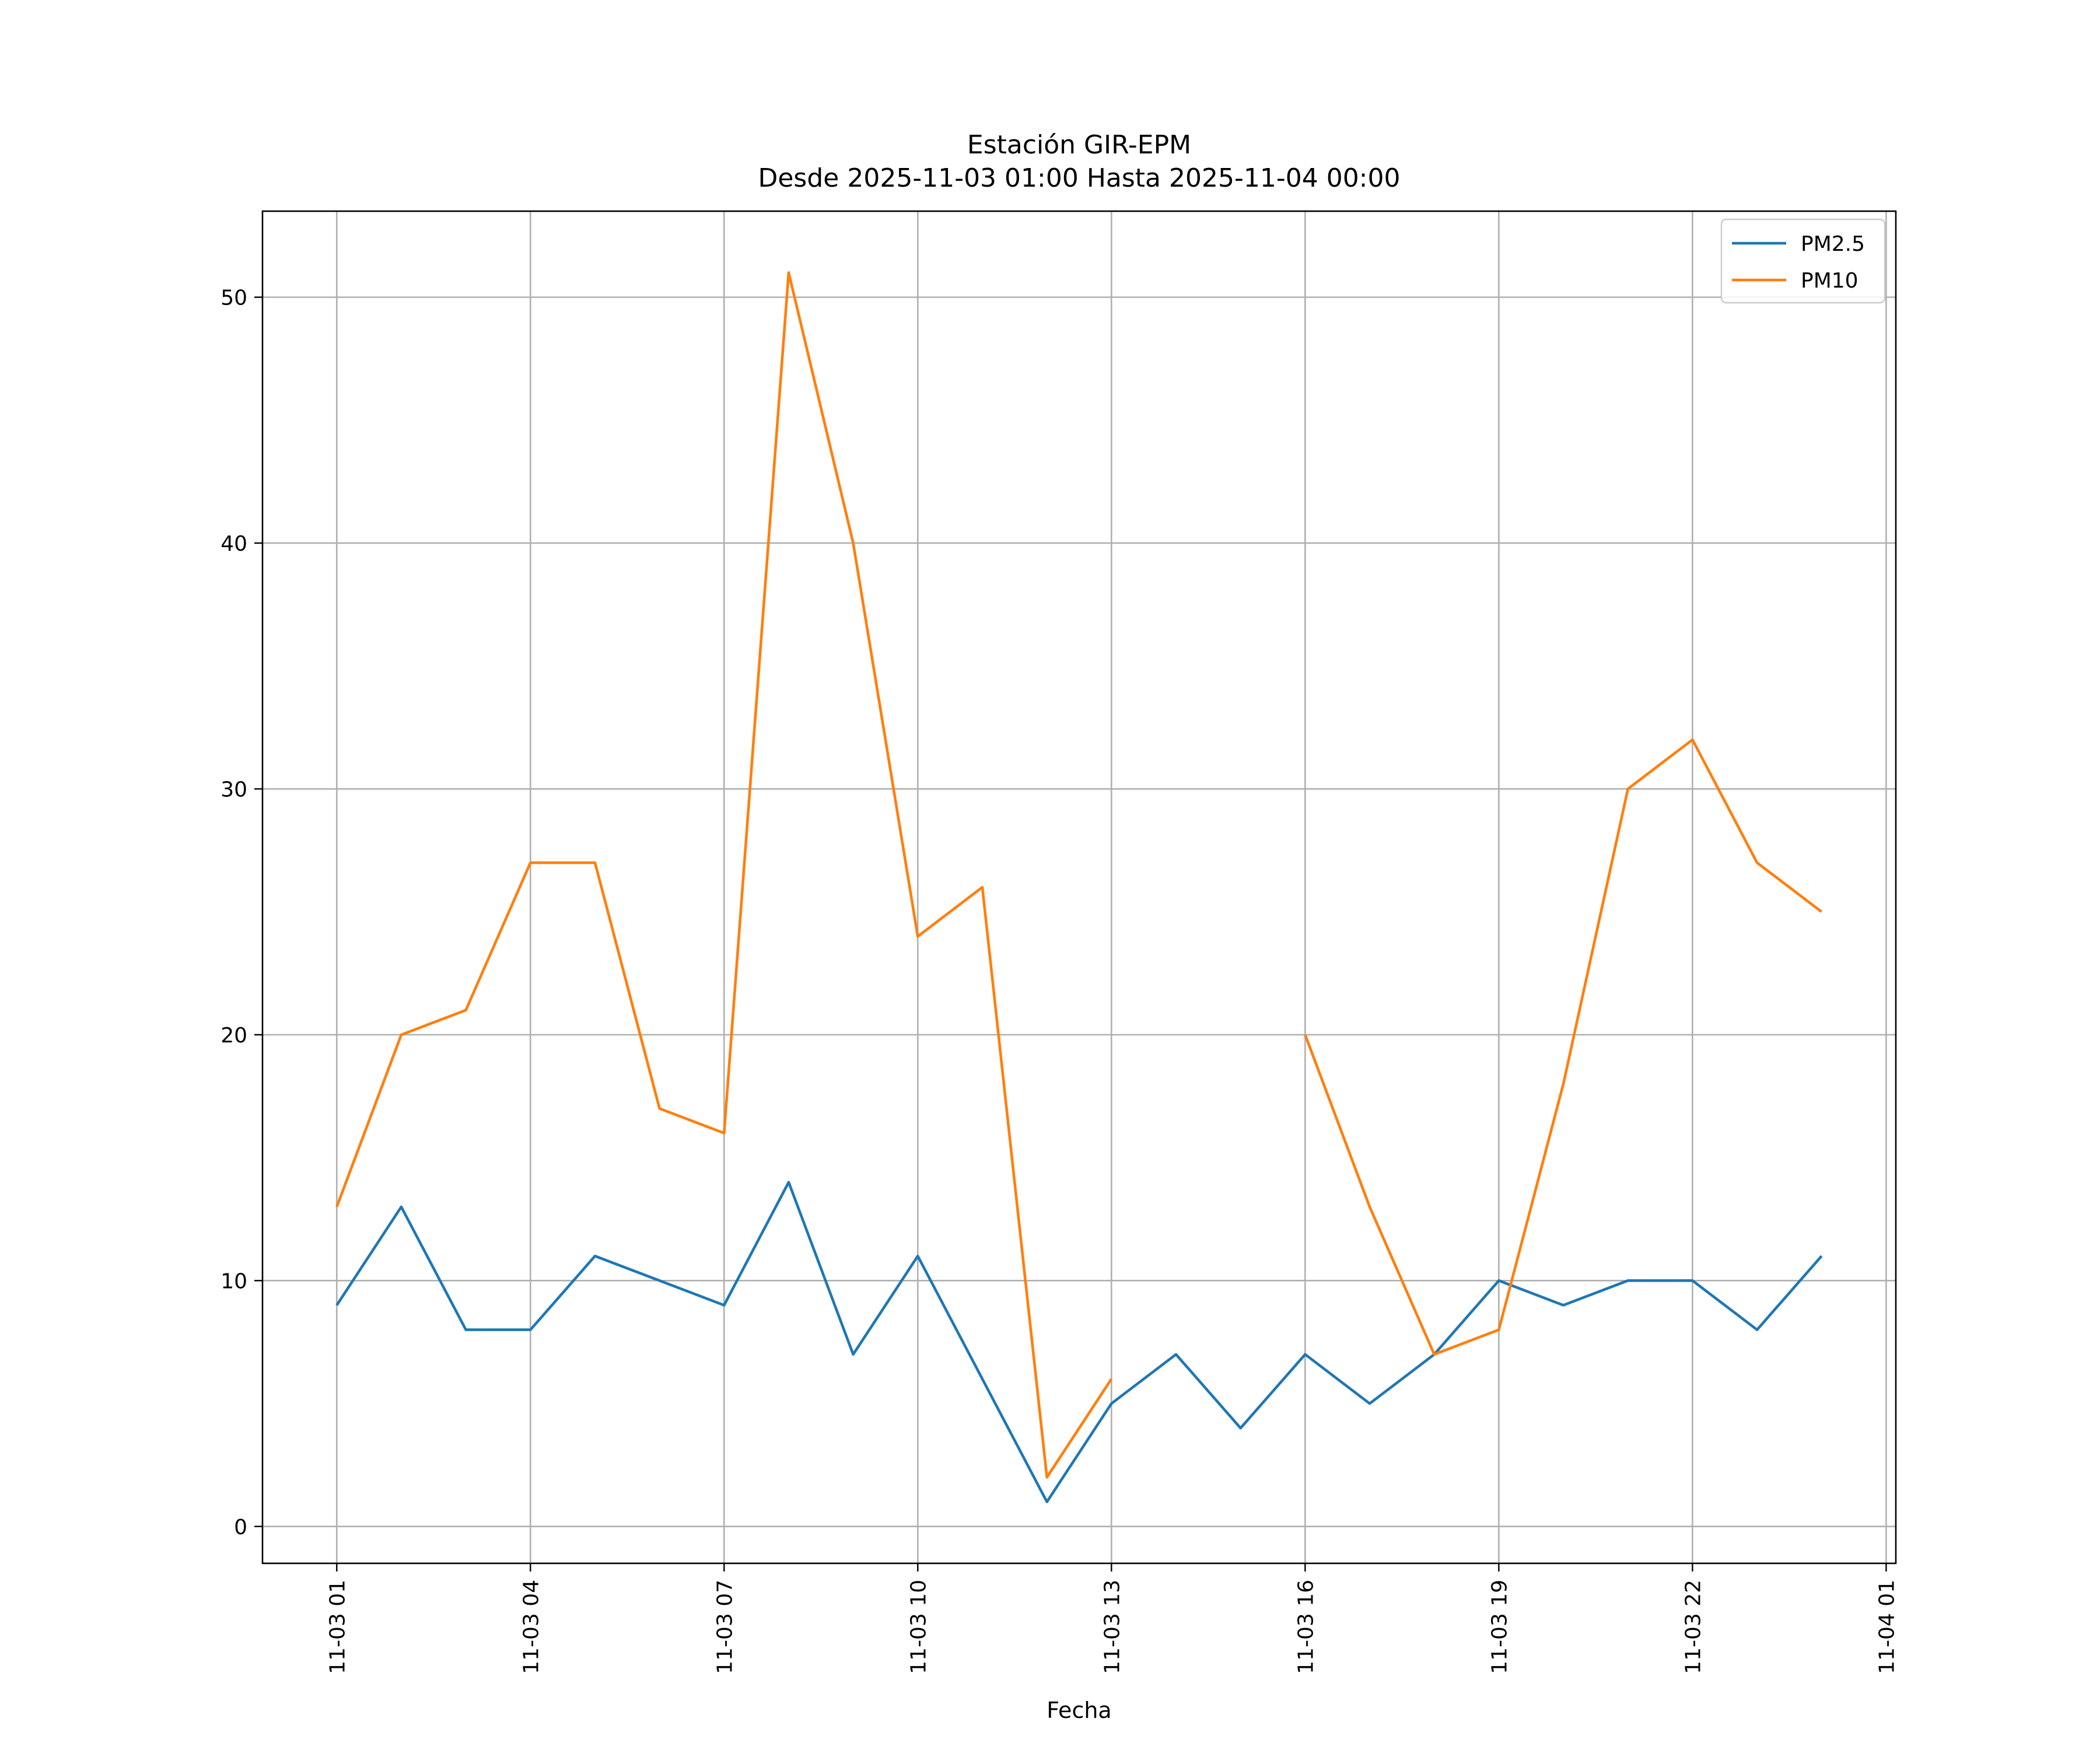 The image size is (2100, 1750). Describe the element at coordinates (233, 544) in the screenshot. I see `y-tick-label: 40` at that location.